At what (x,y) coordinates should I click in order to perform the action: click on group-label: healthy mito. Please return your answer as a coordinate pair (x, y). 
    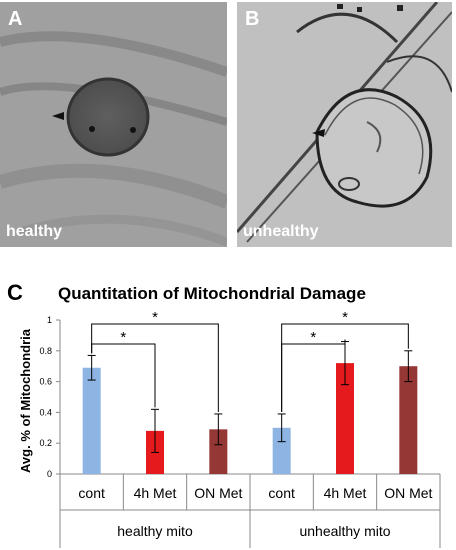
    Looking at the image, I should click on (155, 531).